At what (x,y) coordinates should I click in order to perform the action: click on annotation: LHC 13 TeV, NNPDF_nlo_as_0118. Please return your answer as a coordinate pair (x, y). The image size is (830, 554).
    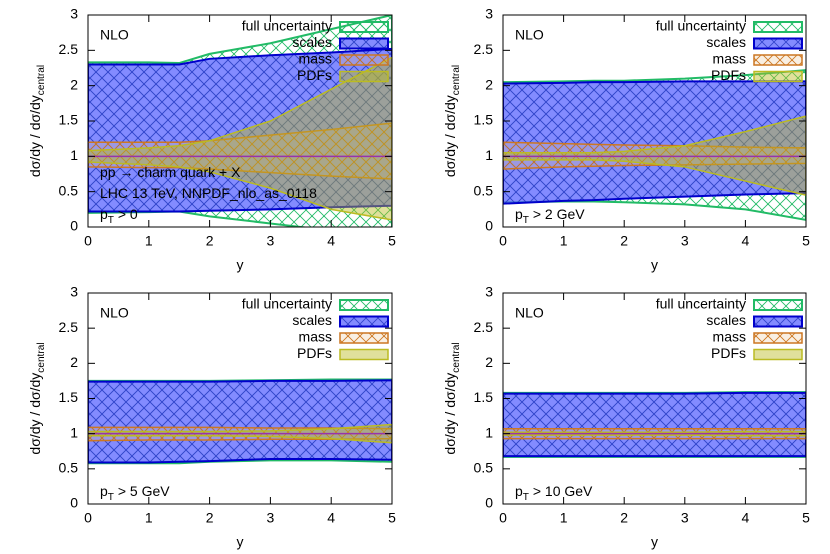
    Looking at the image, I should click on (208, 193).